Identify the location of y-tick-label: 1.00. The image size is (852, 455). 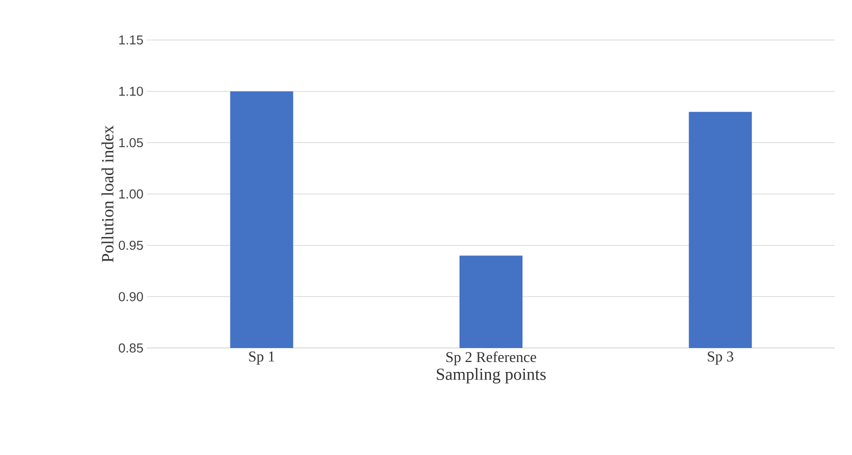
(131, 194).